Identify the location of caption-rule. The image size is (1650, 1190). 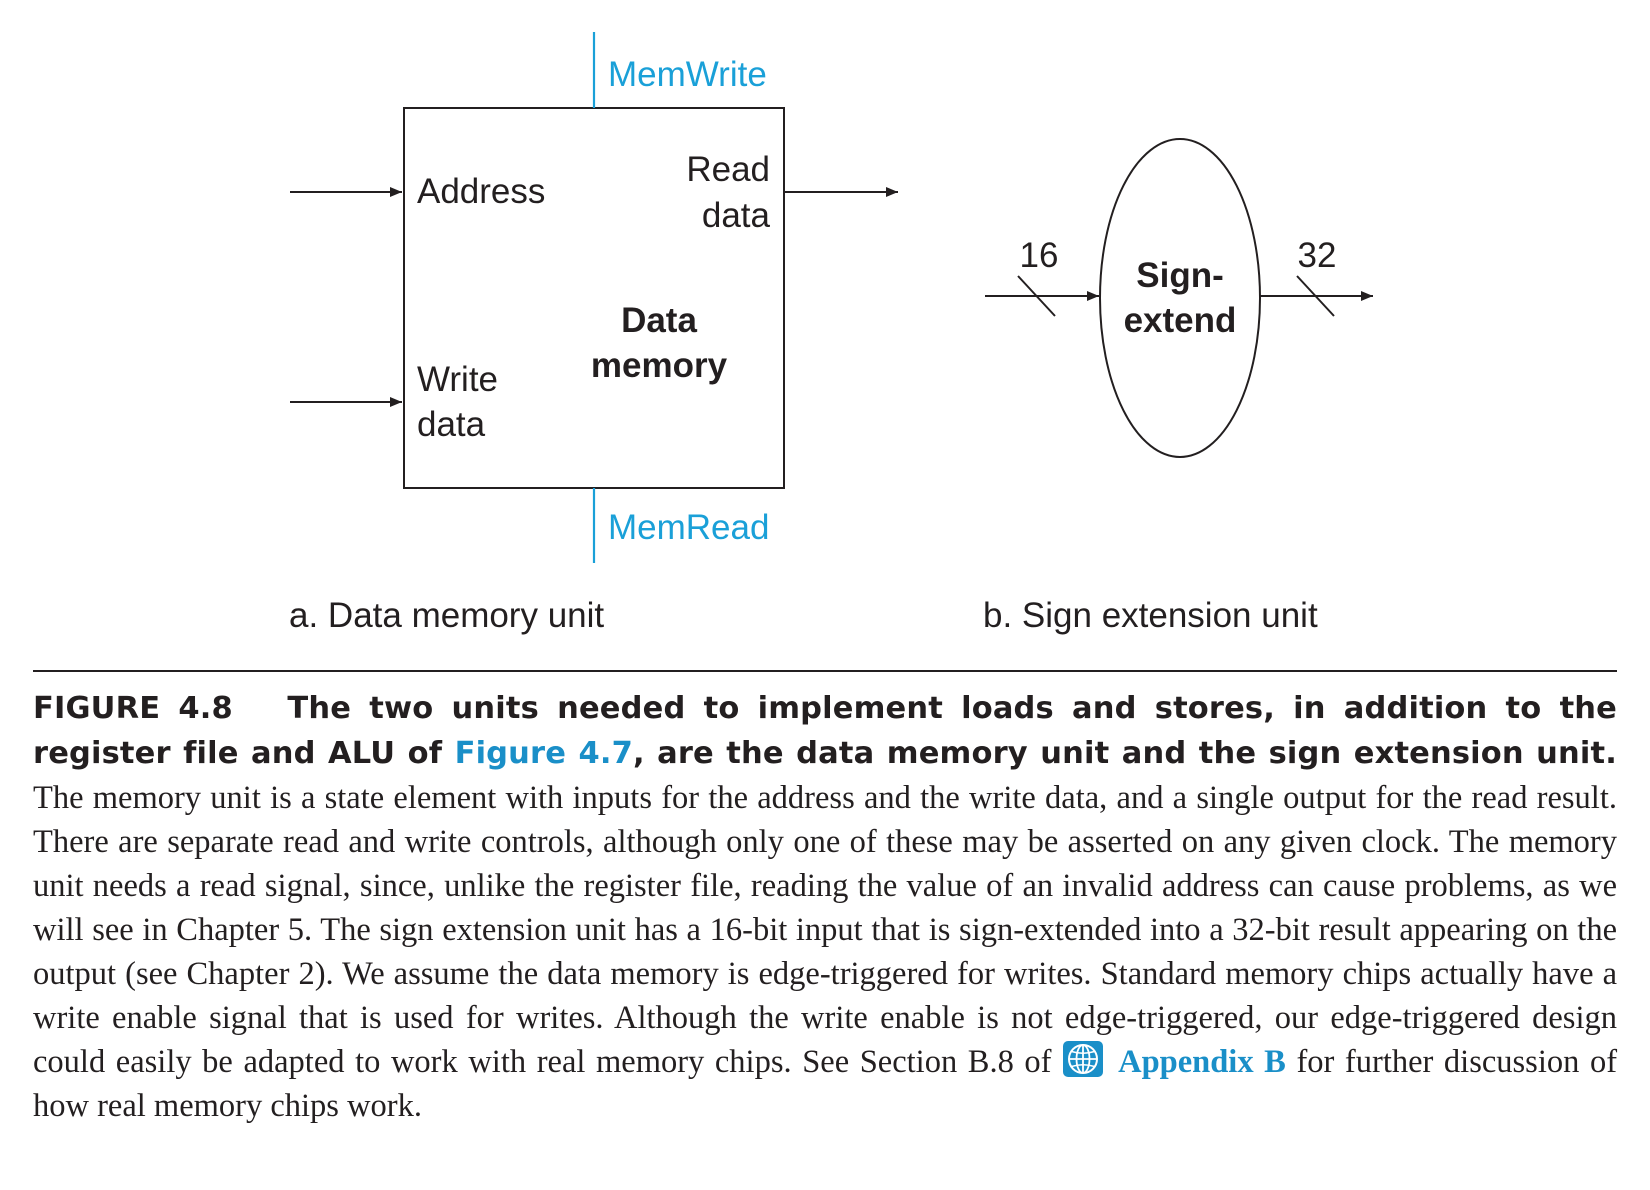
(825, 671).